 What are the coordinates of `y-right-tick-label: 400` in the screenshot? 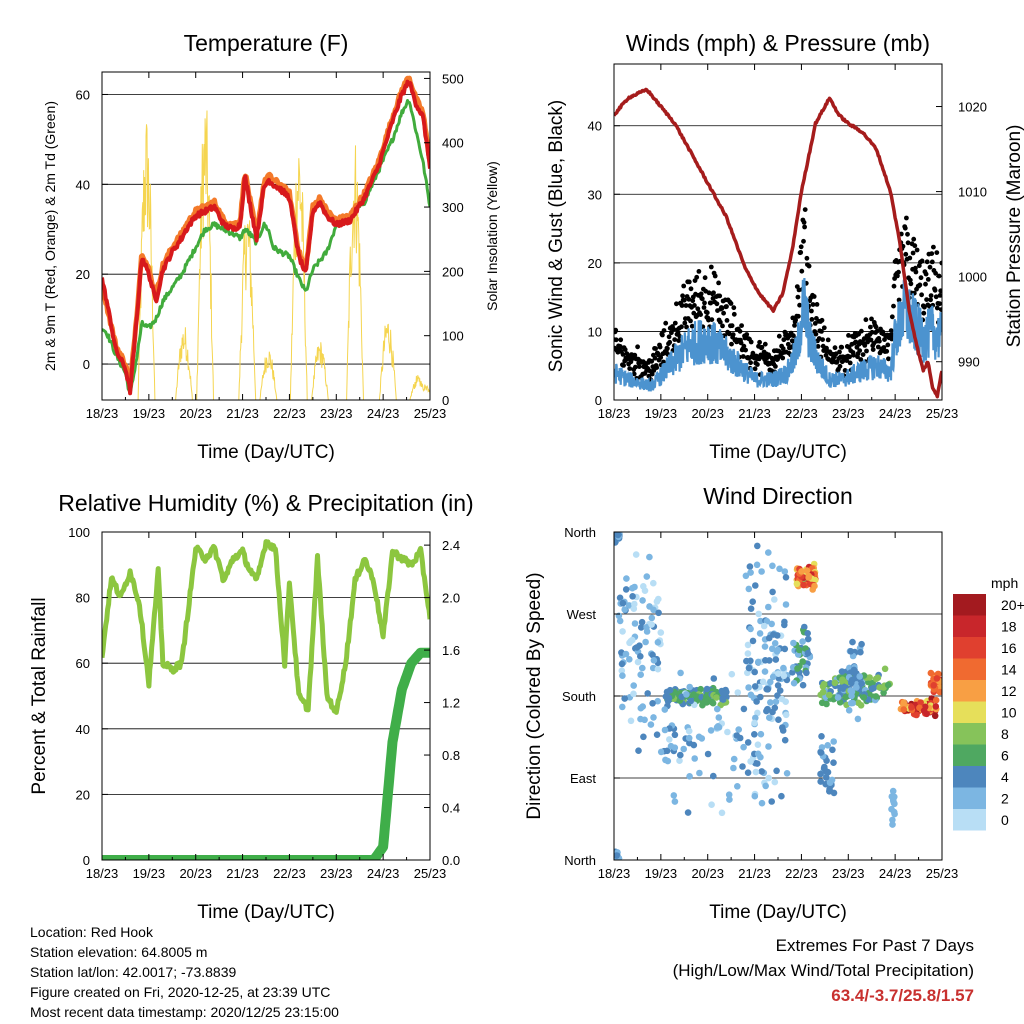 It's located at (453, 143).